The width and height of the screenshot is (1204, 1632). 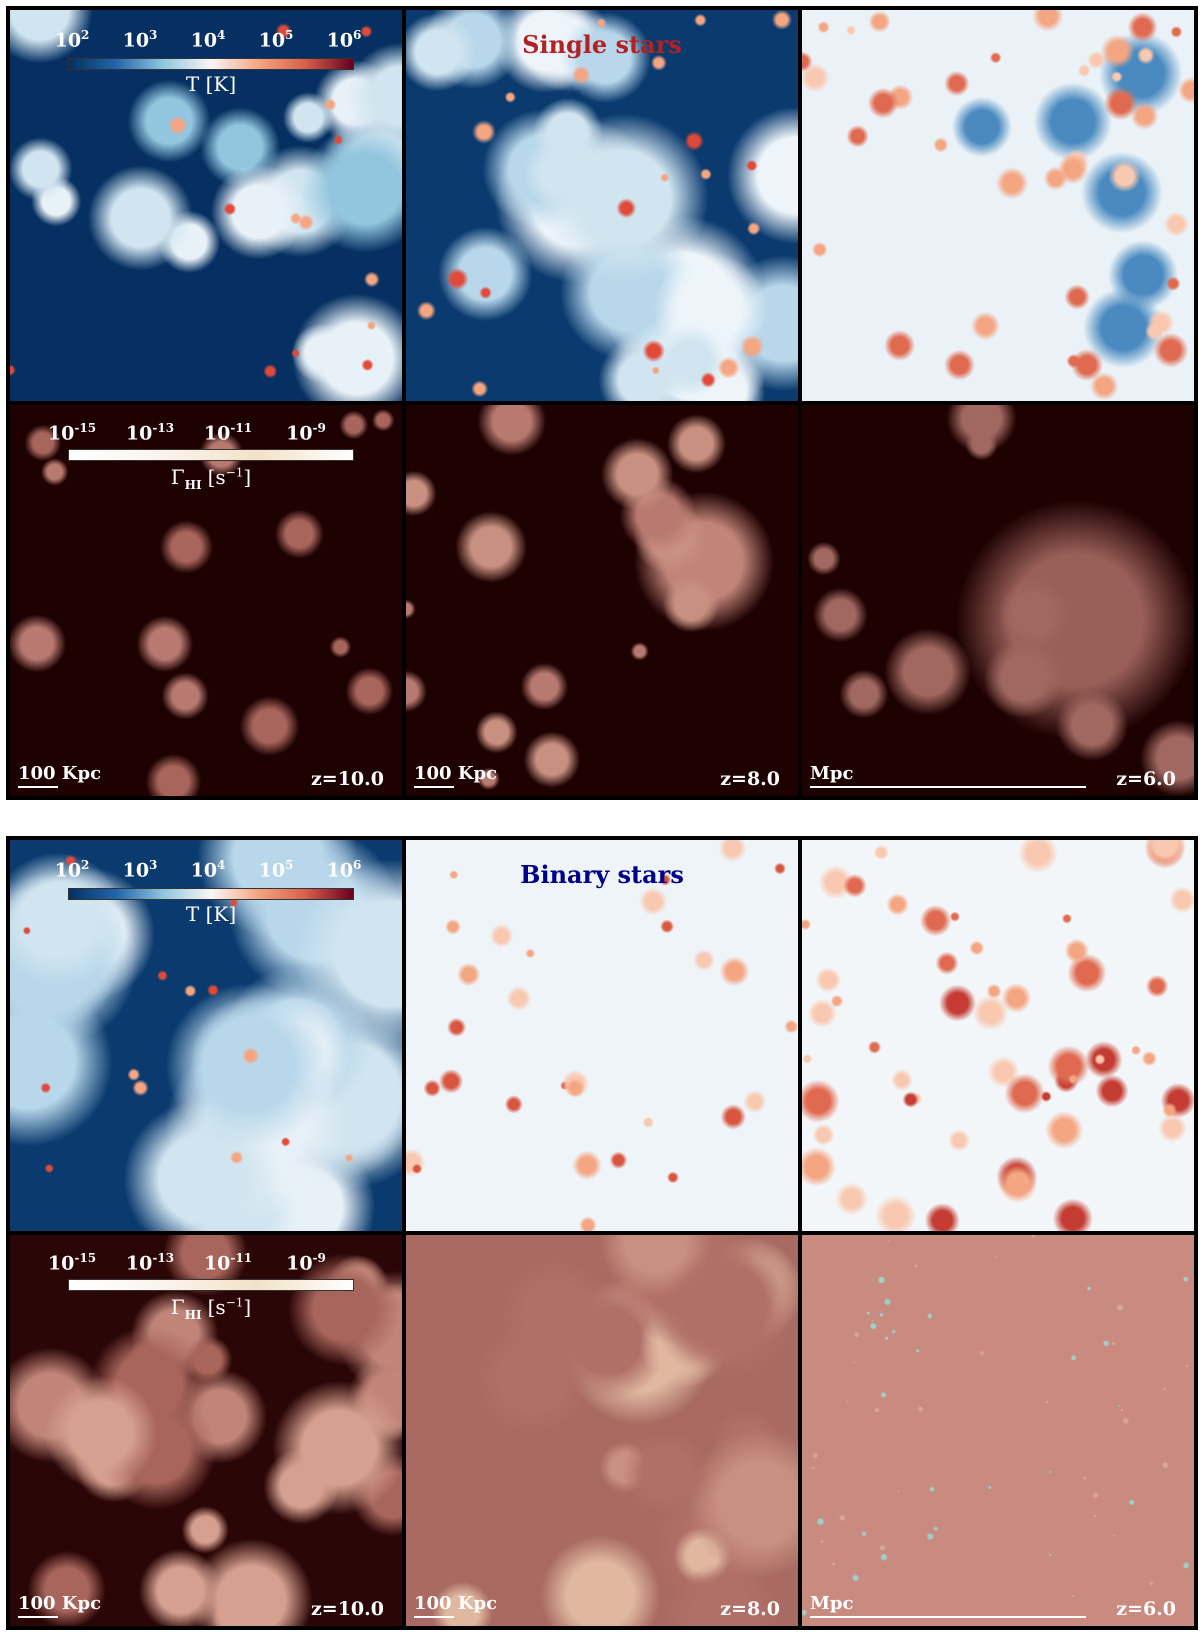 I want to click on colorbar-tick-label: 10², so click(x=72, y=869).